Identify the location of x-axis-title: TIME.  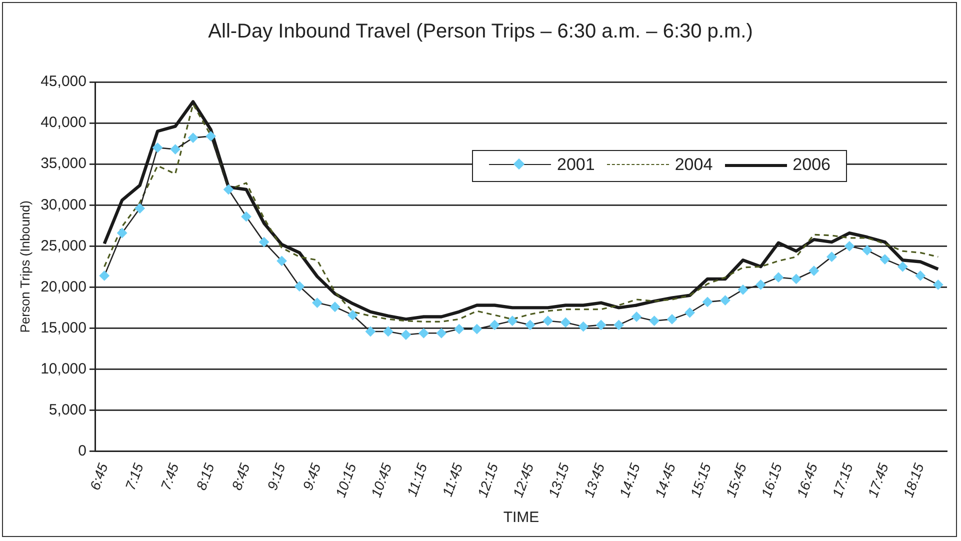
(521, 517).